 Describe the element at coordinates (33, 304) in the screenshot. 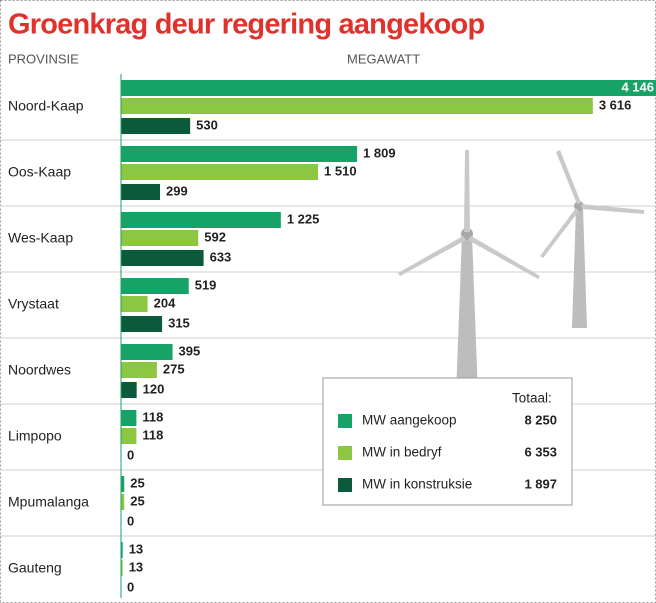

I see `category-label: Vrystaat` at that location.